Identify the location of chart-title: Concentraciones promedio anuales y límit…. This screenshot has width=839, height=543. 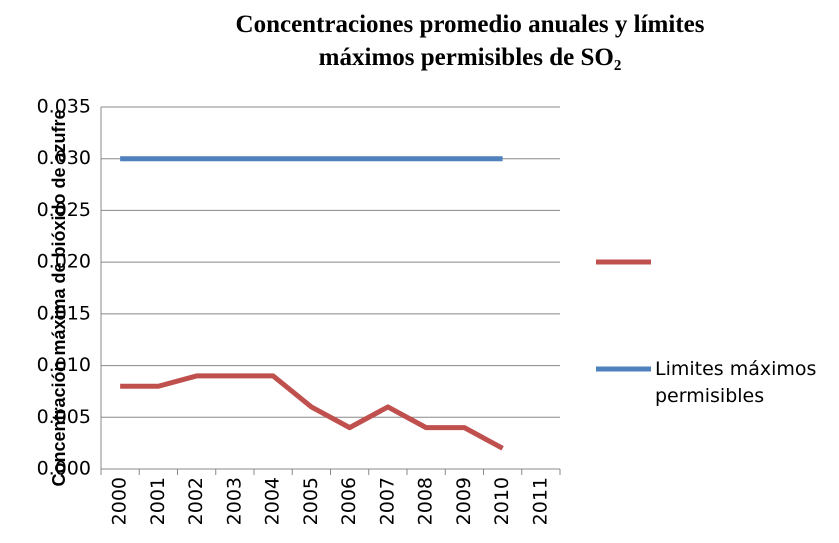
(470, 41).